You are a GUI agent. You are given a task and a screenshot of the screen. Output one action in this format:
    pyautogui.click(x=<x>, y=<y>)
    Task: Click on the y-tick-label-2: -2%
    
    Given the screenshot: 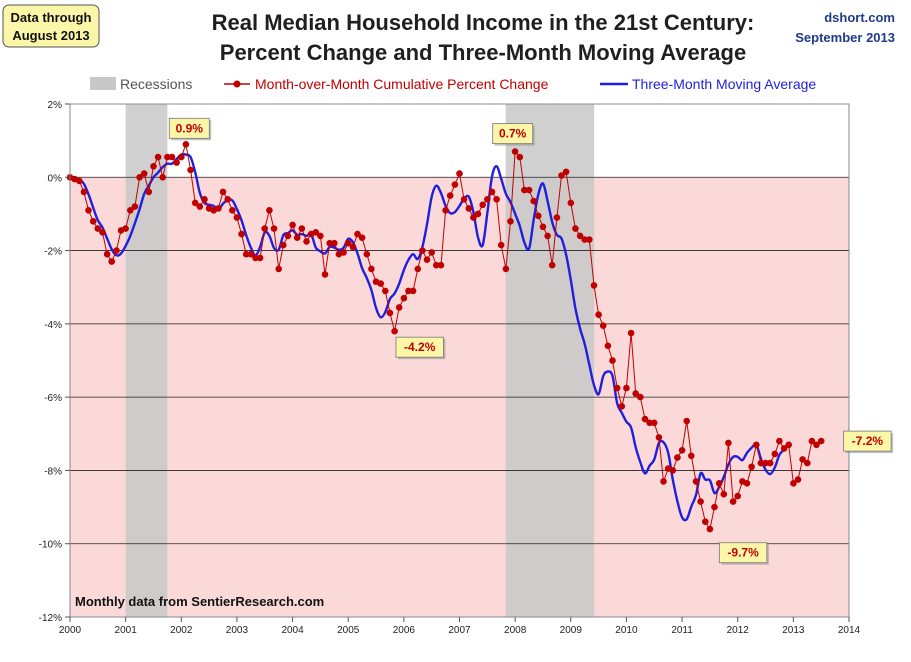 What is the action you would take?
    pyautogui.click(x=53, y=252)
    